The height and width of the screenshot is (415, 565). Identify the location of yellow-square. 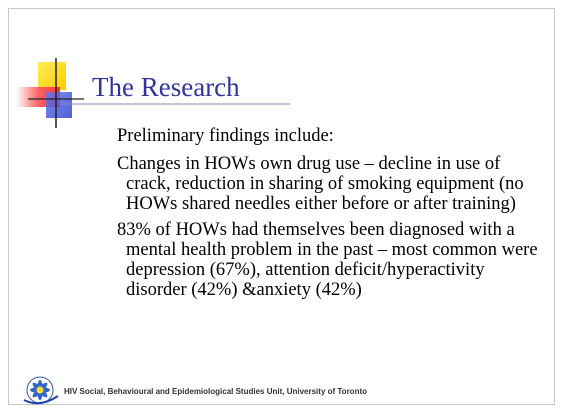
(52, 76).